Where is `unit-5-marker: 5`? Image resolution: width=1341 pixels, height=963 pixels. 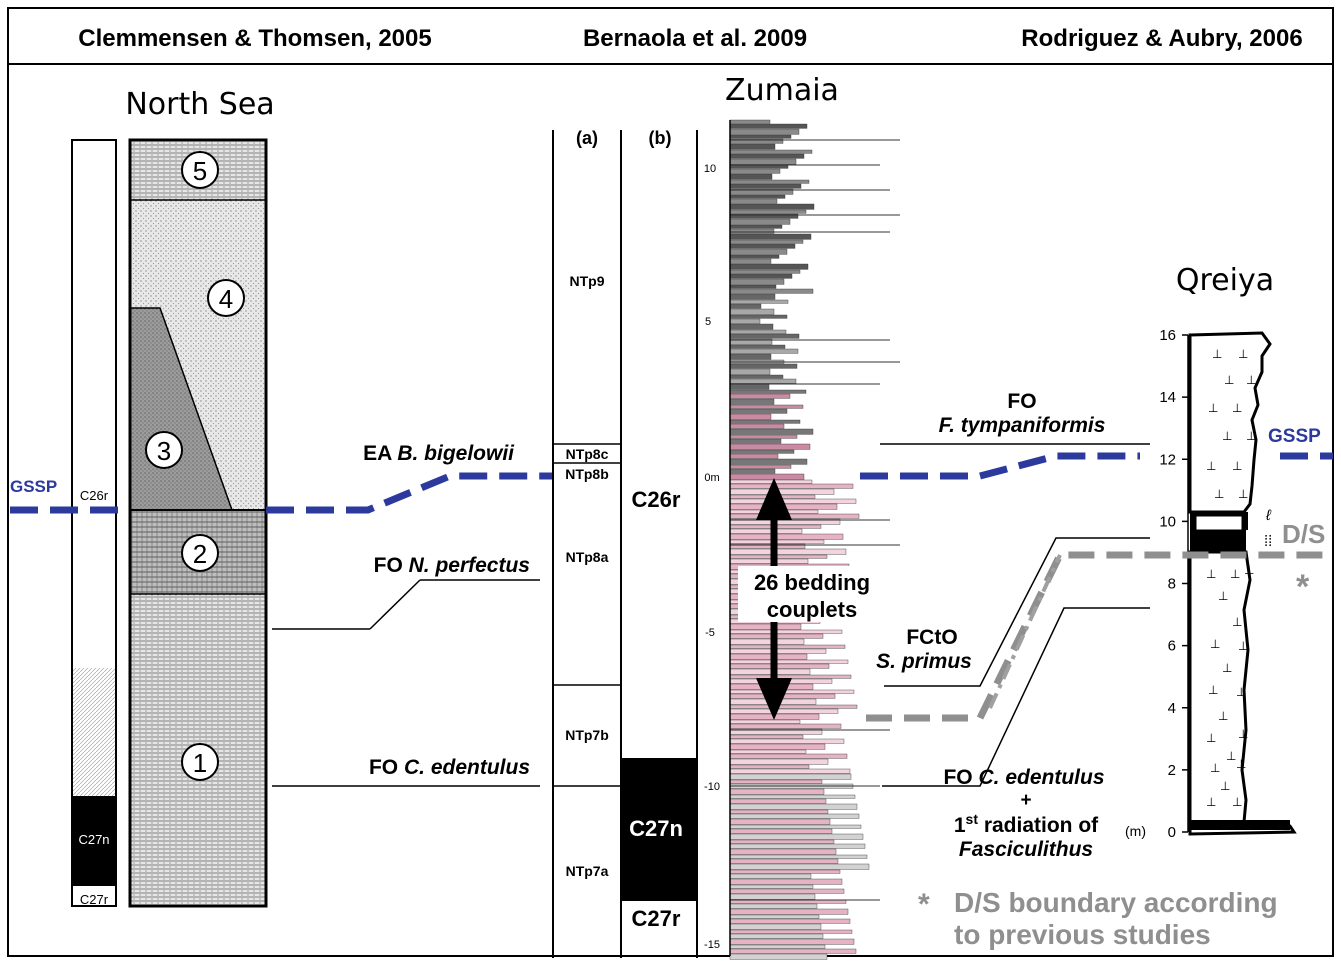
unit-5-marker: 5 is located at coordinates (200, 170).